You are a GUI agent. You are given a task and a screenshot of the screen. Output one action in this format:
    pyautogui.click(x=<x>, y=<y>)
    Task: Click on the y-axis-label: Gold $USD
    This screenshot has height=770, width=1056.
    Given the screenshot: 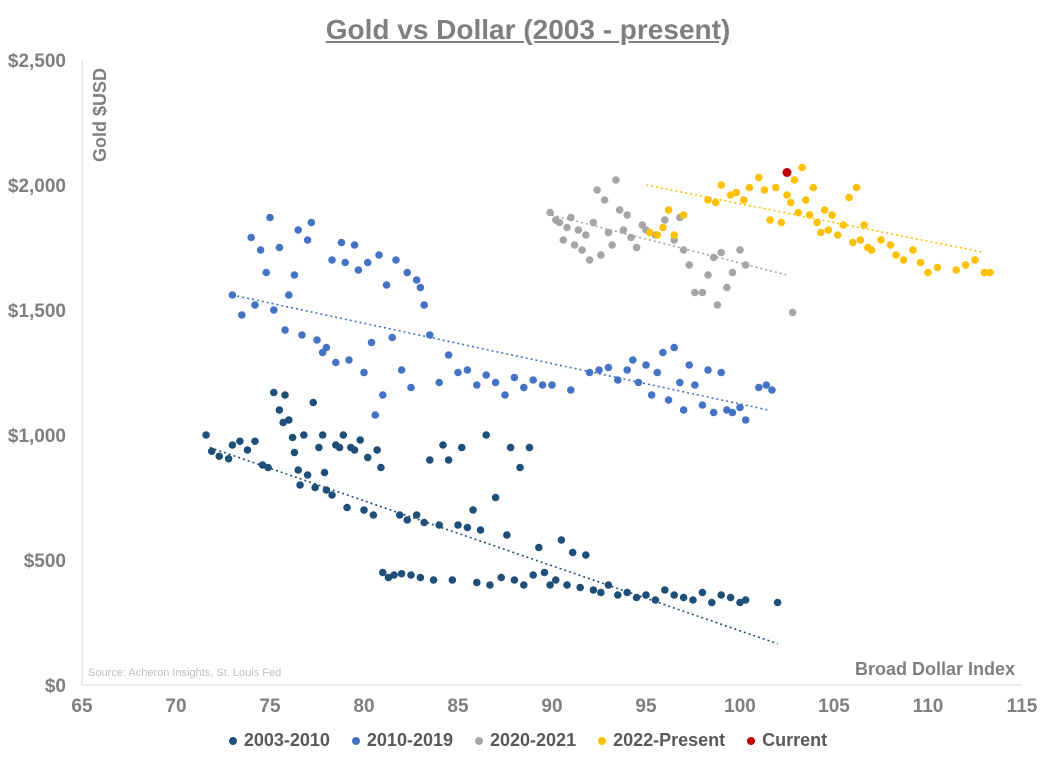 What is the action you would take?
    pyautogui.click(x=100, y=115)
    